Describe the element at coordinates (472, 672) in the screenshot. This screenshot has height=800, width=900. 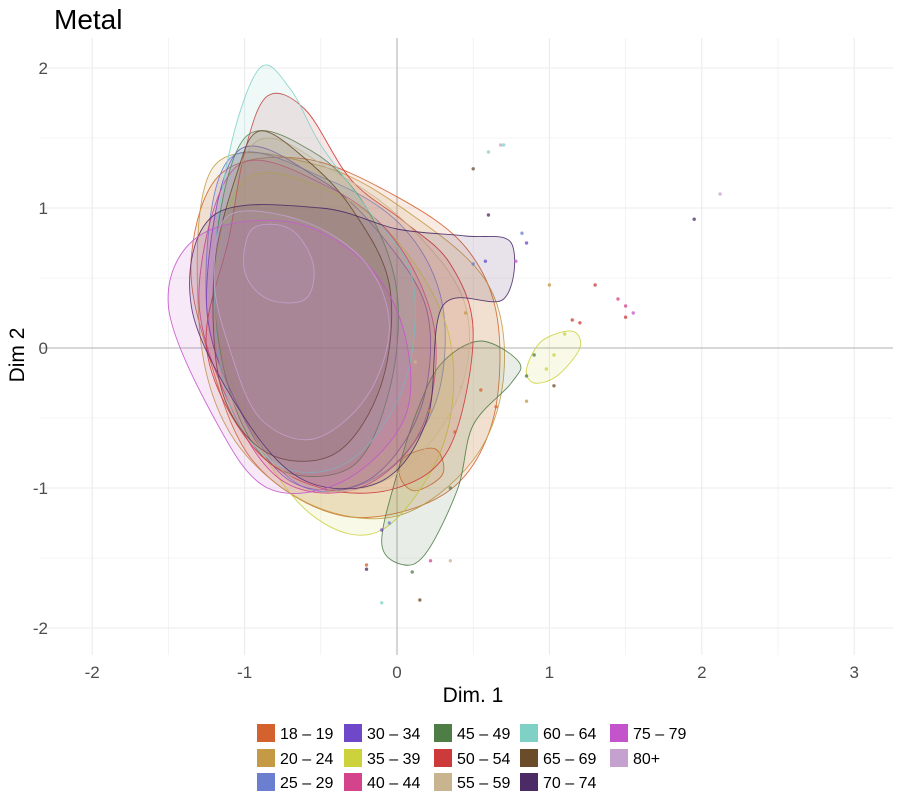
I see `x-axis-ticks: -2 -1 0 1 2 3` at that location.